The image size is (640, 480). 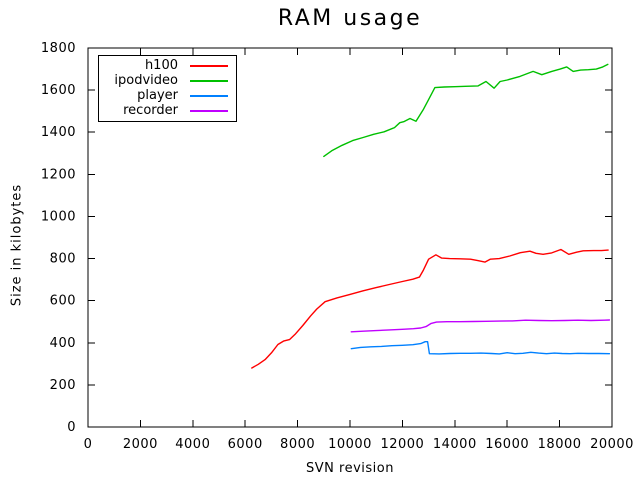 I want to click on y-tick-label: 200, so click(x=63, y=385).